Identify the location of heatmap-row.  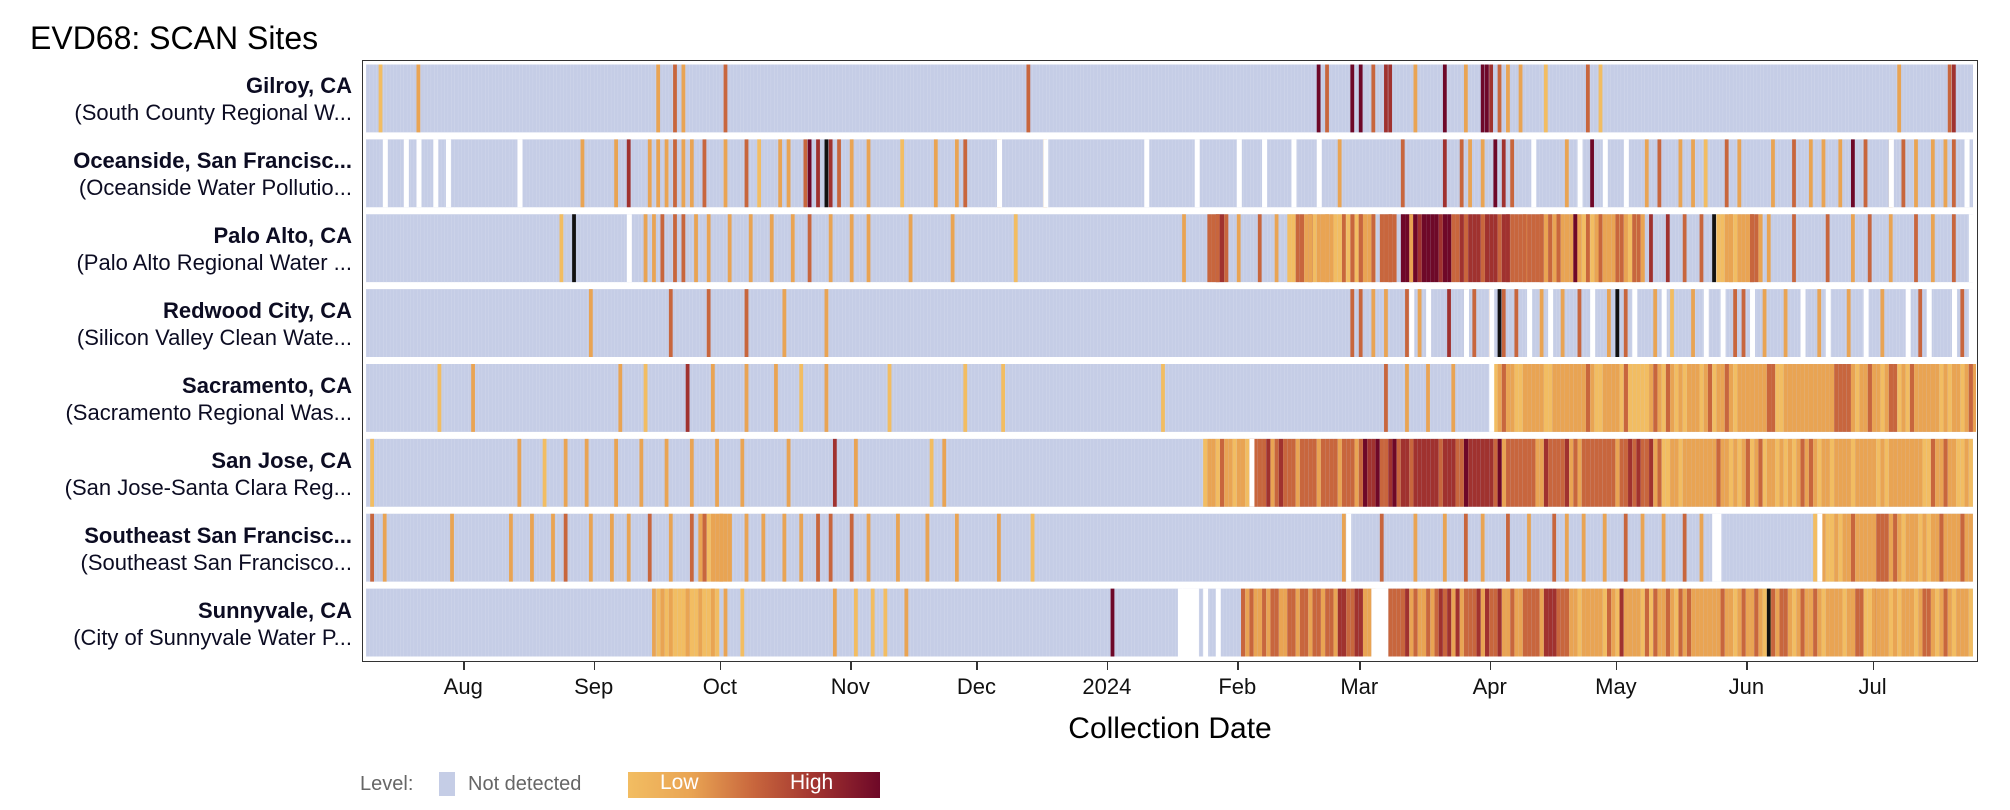
(1170, 323).